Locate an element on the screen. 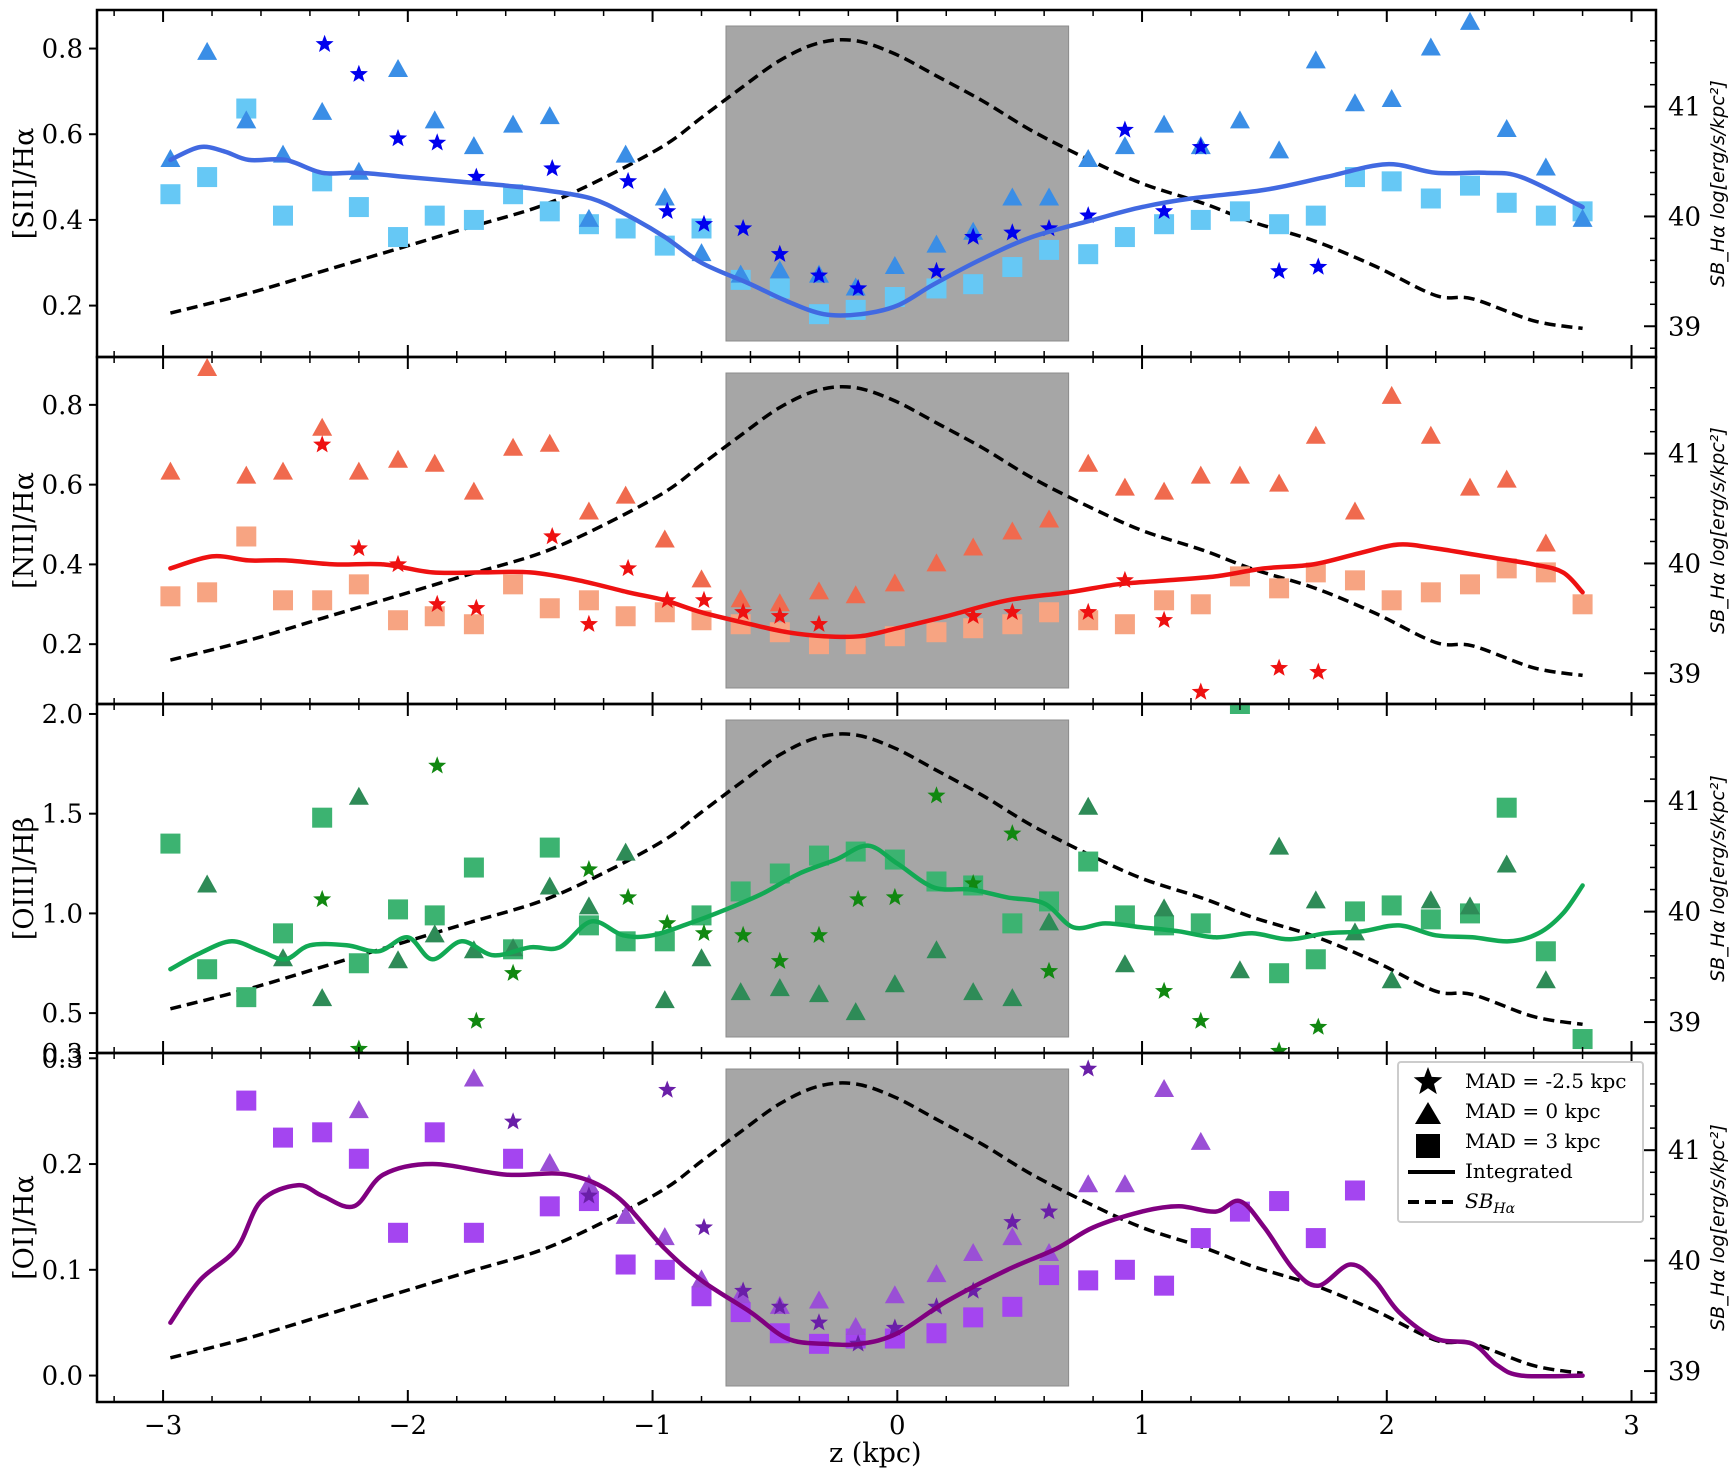 The height and width of the screenshot is (1470, 1734). x-tick-label: 2 is located at coordinates (1387, 1426).